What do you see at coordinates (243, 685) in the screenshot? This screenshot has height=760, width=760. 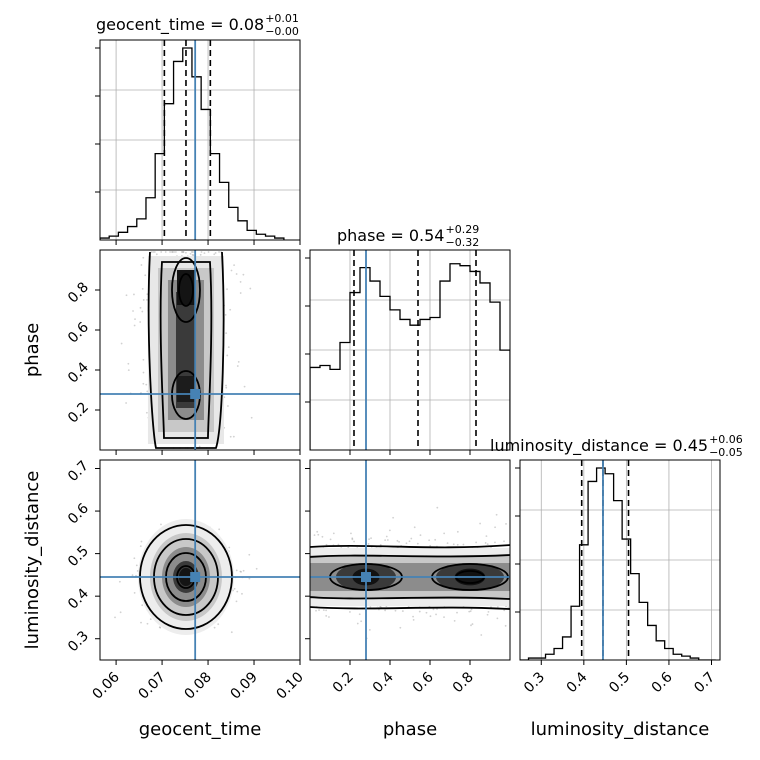 I see `x-tick-label-geocent_time: 0.09` at bounding box center [243, 685].